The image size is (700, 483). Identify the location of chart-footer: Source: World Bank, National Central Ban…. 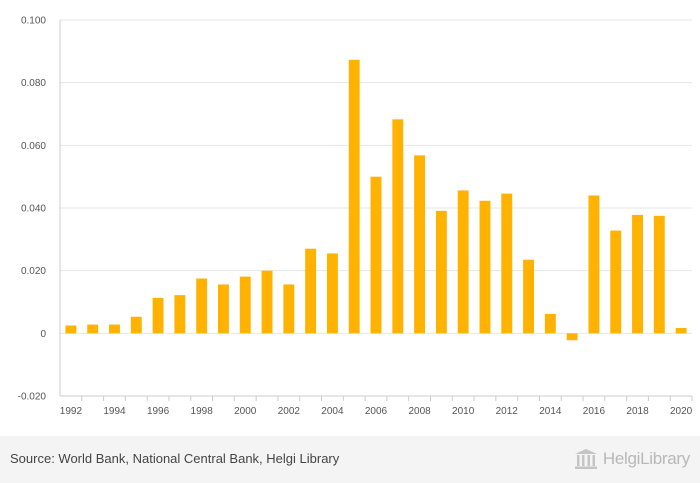
(350, 459).